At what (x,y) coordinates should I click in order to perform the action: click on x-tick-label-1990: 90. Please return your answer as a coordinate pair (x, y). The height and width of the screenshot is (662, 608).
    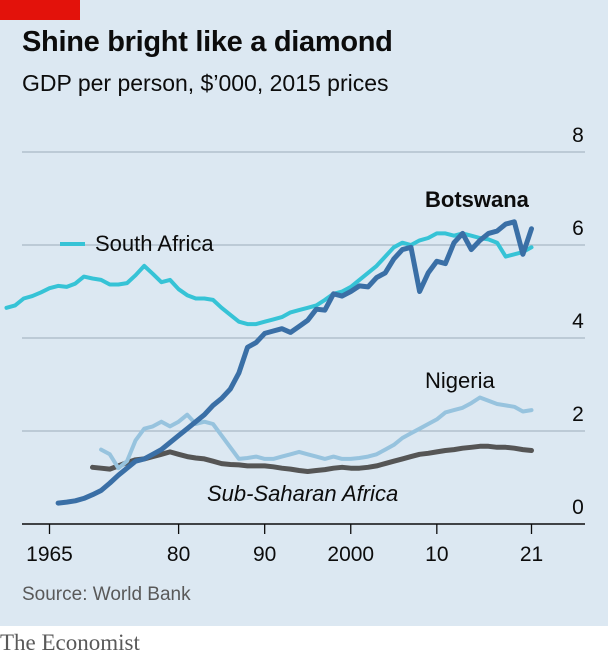
    Looking at the image, I should click on (264, 554).